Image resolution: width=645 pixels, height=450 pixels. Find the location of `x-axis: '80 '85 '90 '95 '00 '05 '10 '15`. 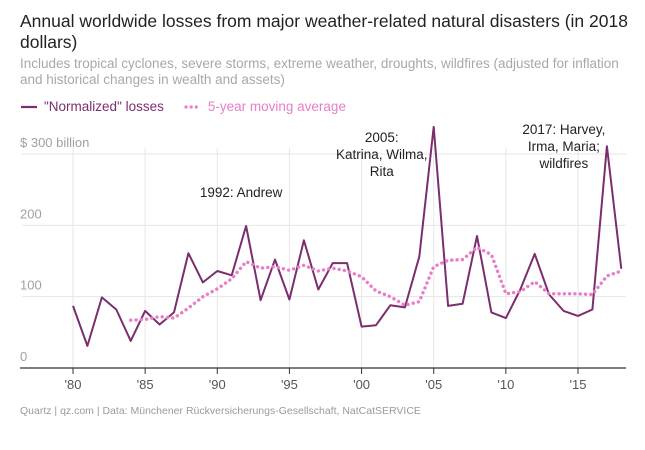

x-axis: '80 '85 '90 '95 '00 '05 '10 '15 is located at coordinates (323, 379).